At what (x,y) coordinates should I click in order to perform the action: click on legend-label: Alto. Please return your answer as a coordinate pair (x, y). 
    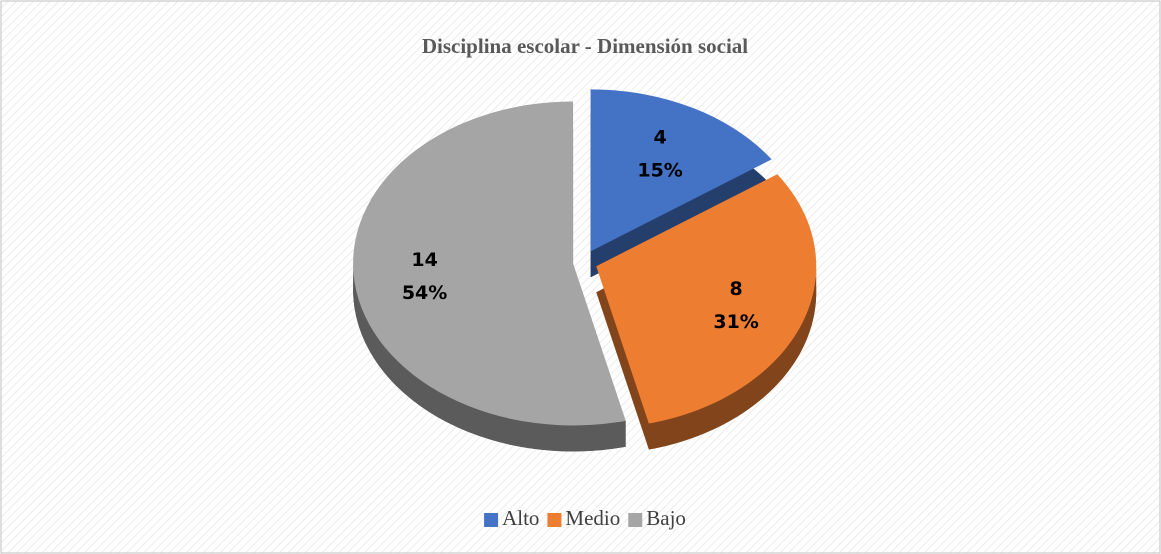
    Looking at the image, I should click on (520, 518).